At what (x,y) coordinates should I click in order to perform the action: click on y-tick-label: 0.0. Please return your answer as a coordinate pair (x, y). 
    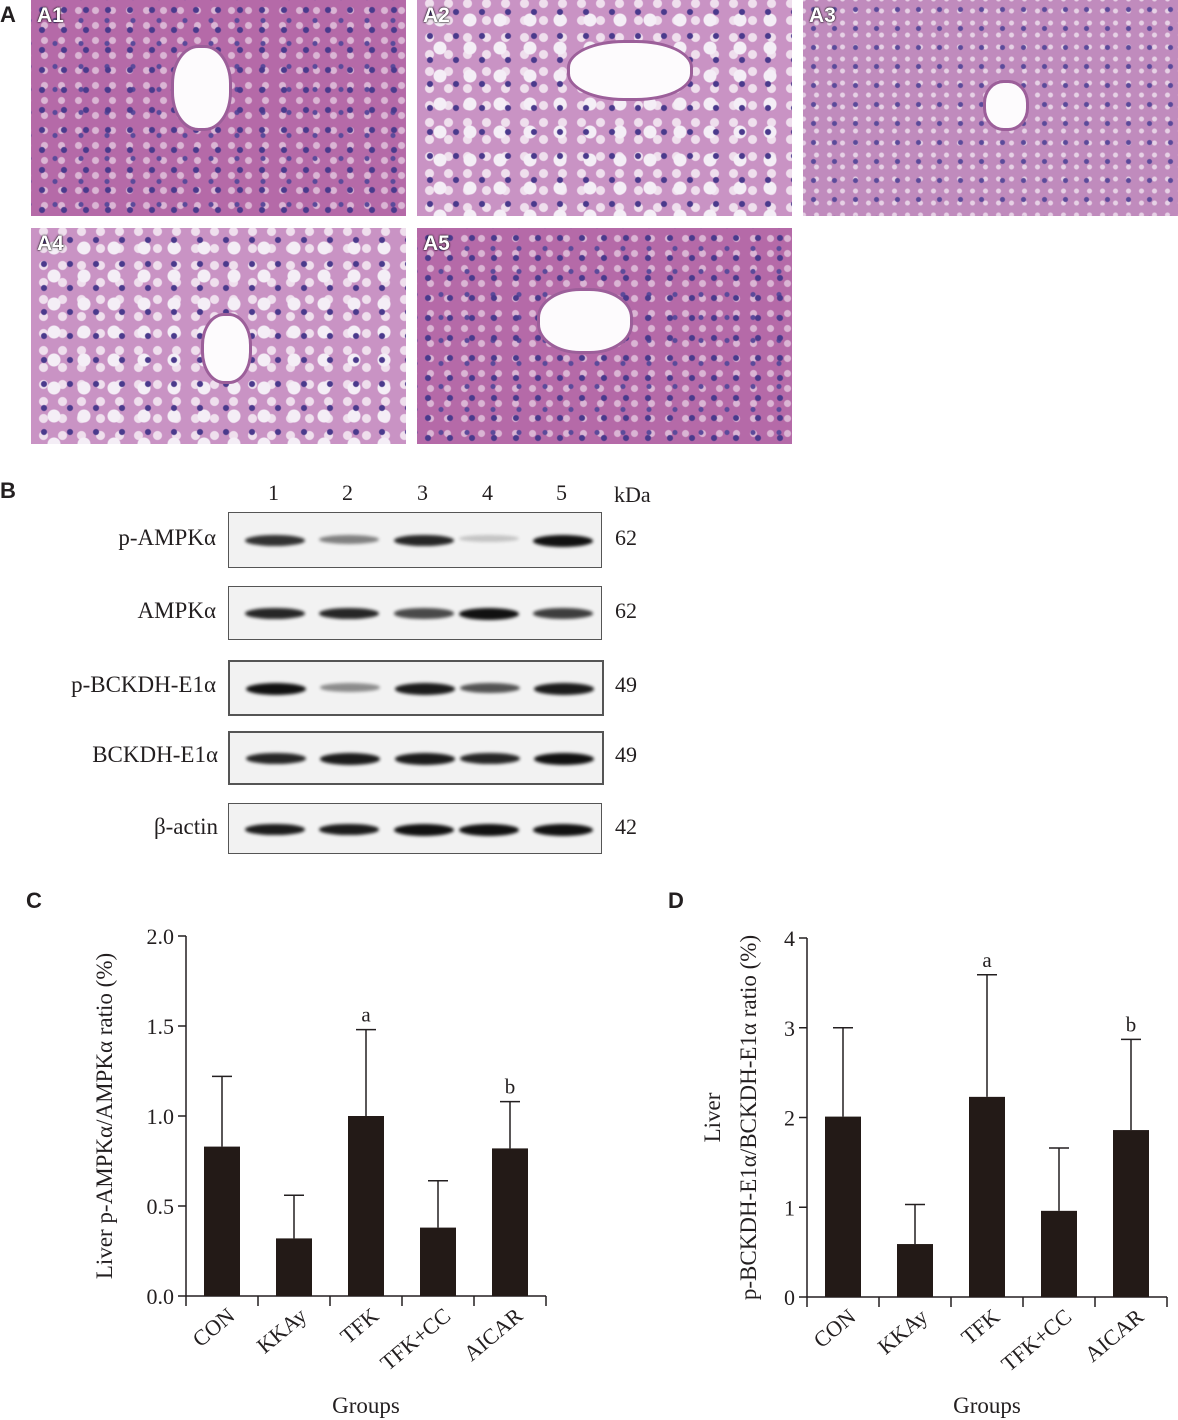
    Looking at the image, I should click on (161, 1296).